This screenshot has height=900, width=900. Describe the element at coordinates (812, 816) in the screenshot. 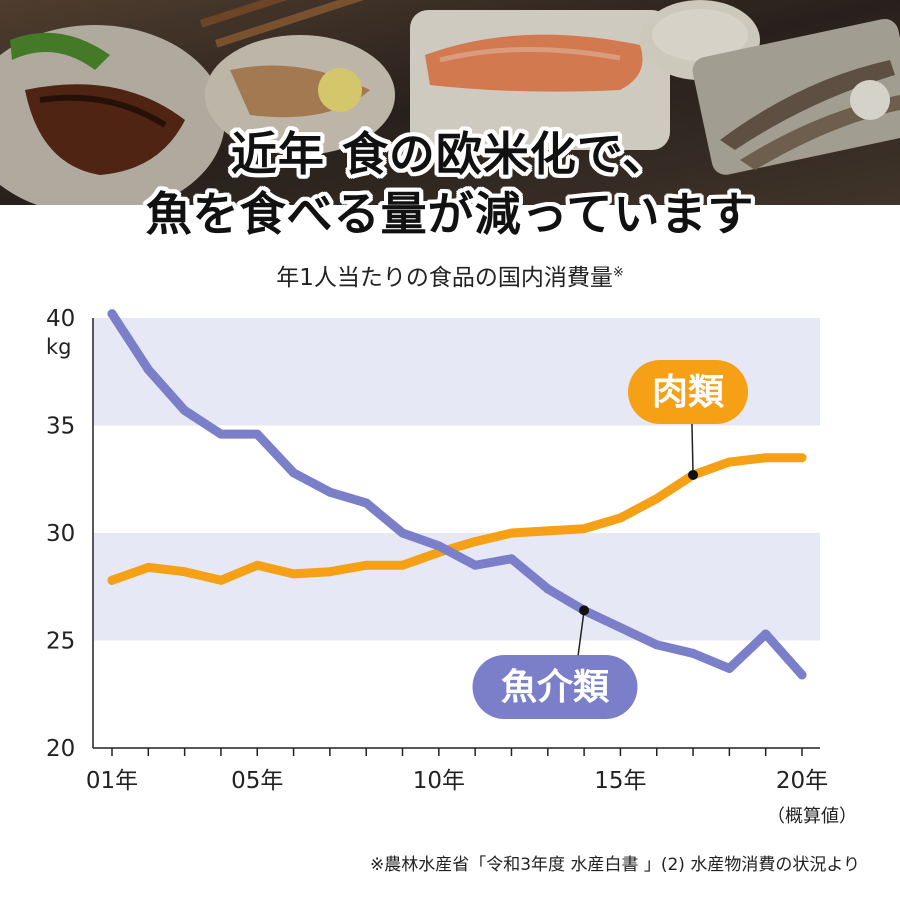

I see `x-last-tick-note: （概算値）` at that location.